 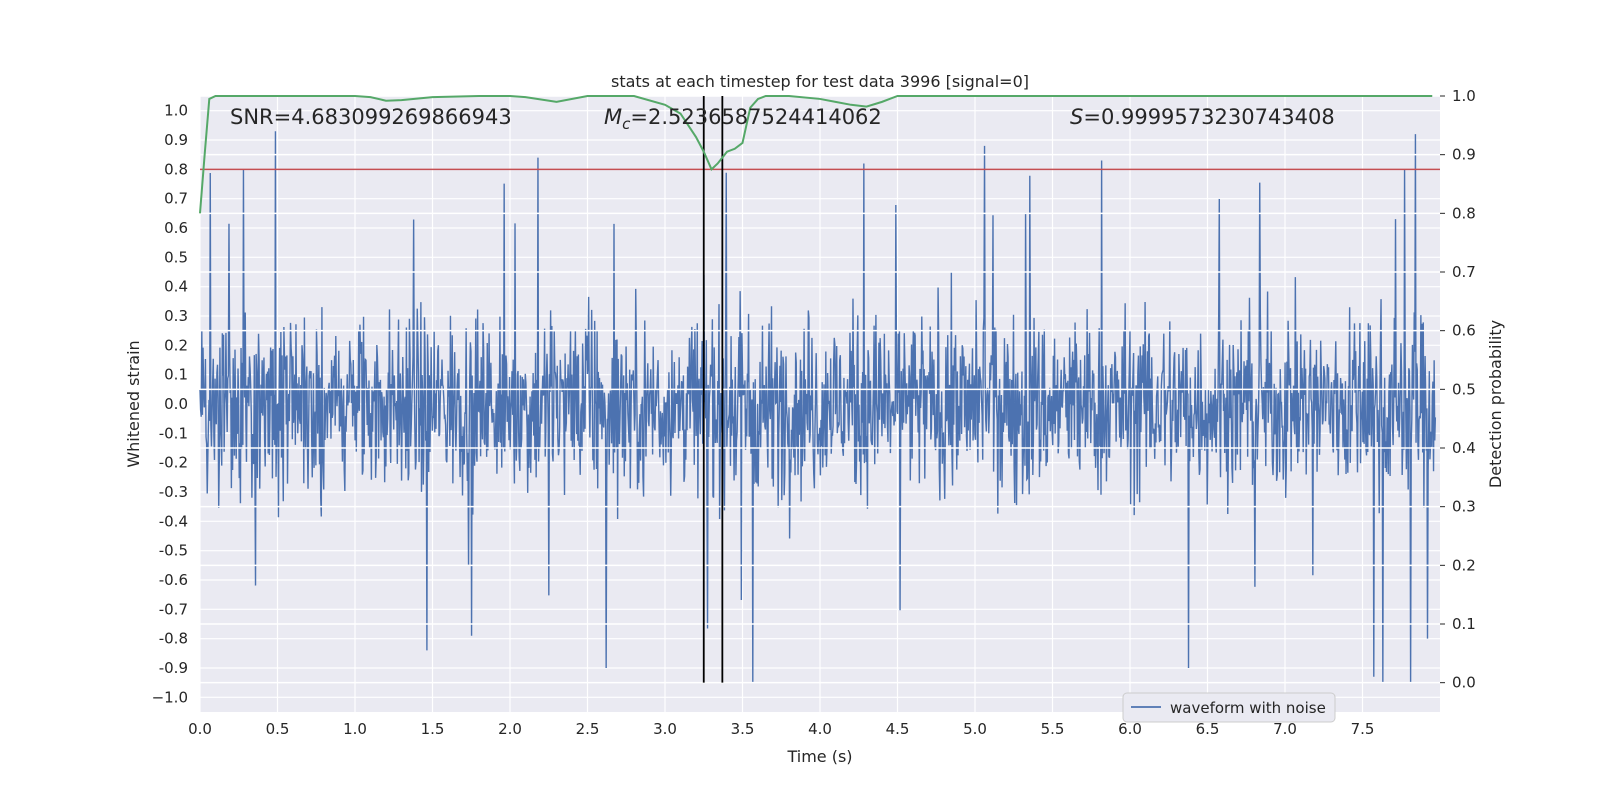 I want to click on y-left-tick-label: 0.4, so click(x=176, y=287).